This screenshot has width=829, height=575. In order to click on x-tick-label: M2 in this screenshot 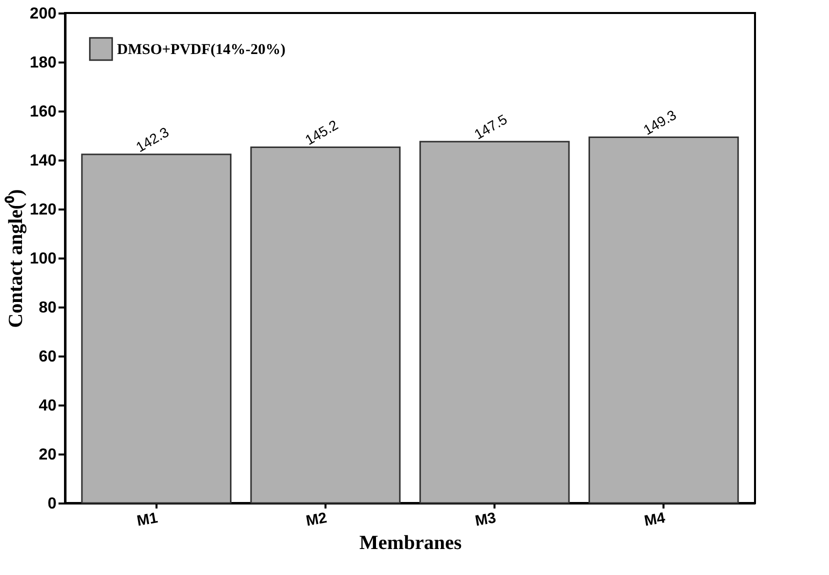, I will do `click(316, 520)`.